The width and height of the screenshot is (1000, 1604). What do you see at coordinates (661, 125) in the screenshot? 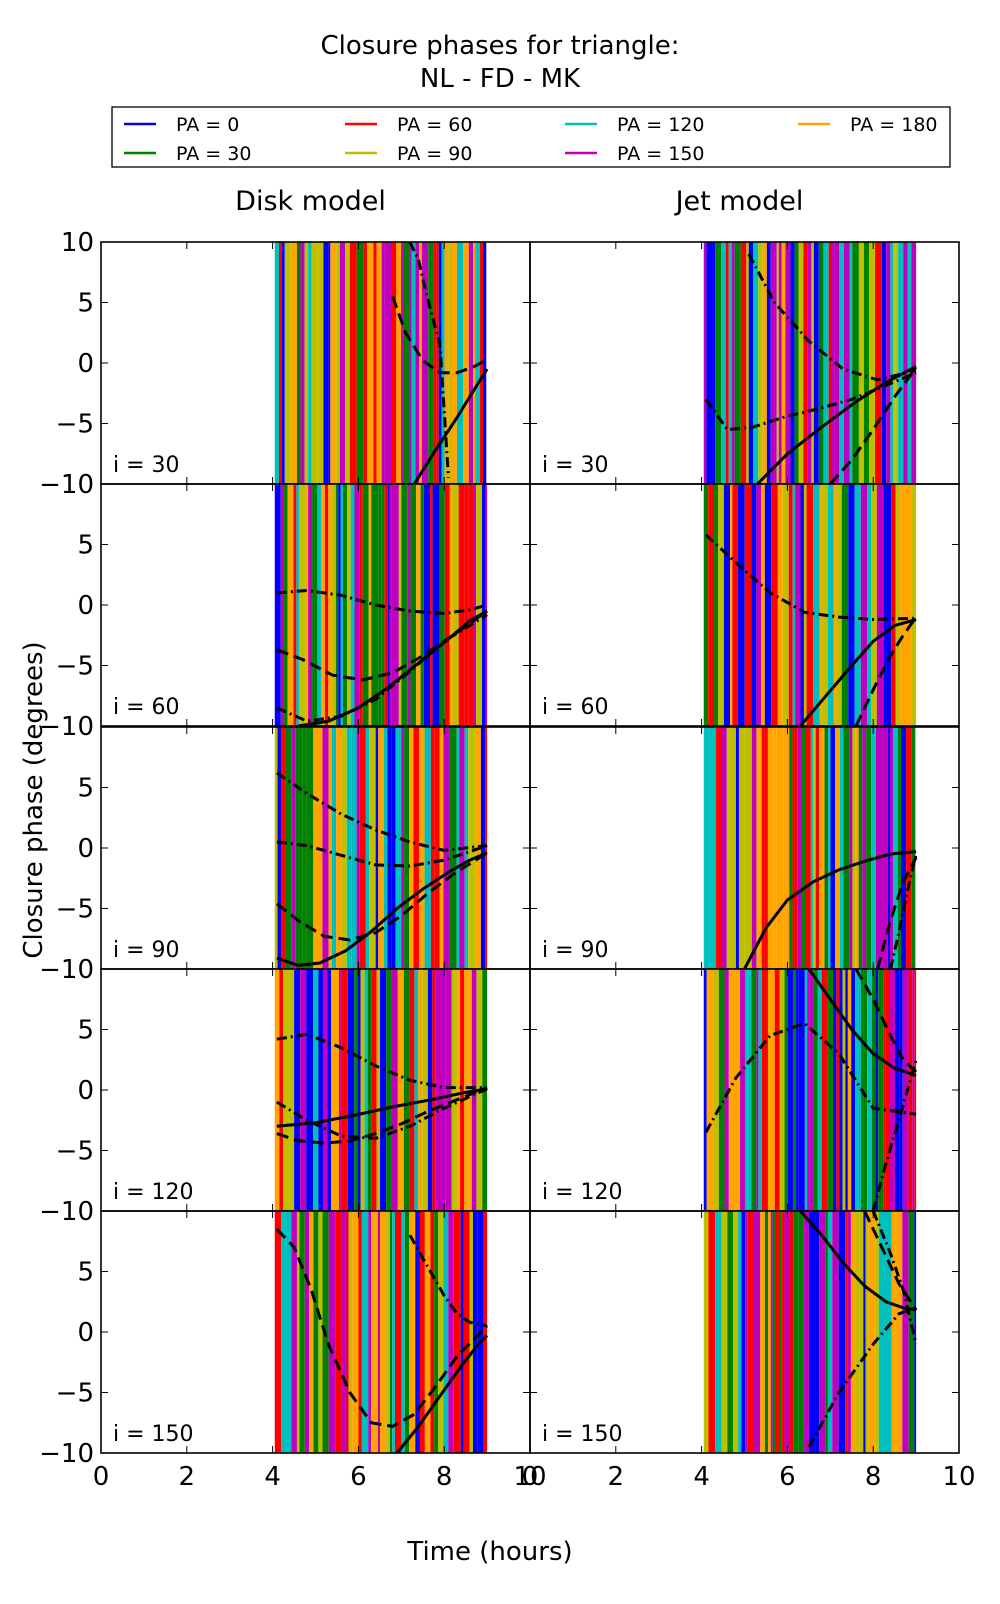
I see `legend-label: PA = 120` at bounding box center [661, 125].